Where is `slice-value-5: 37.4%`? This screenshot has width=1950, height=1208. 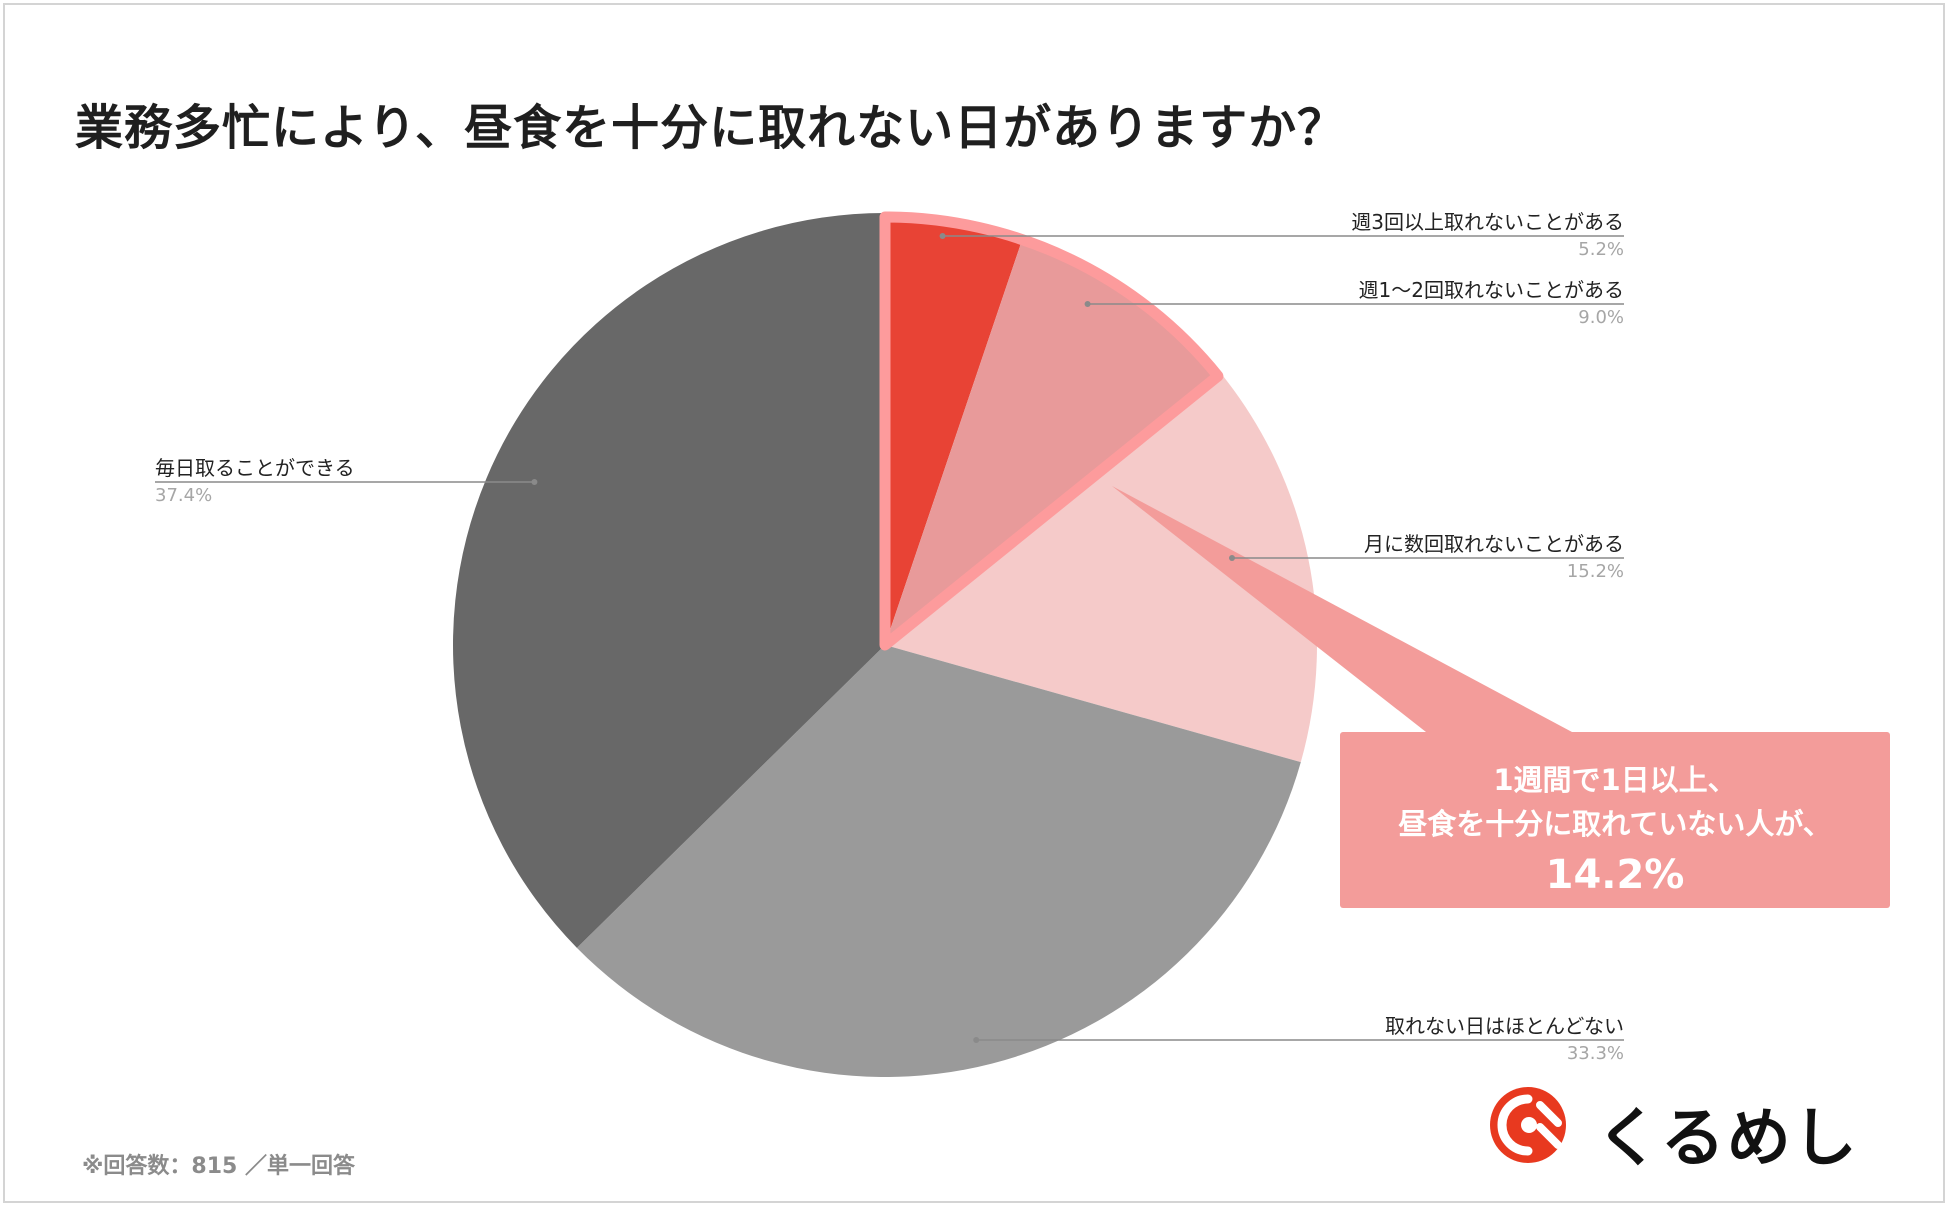 slice-value-5: 37.4% is located at coordinates (183, 495).